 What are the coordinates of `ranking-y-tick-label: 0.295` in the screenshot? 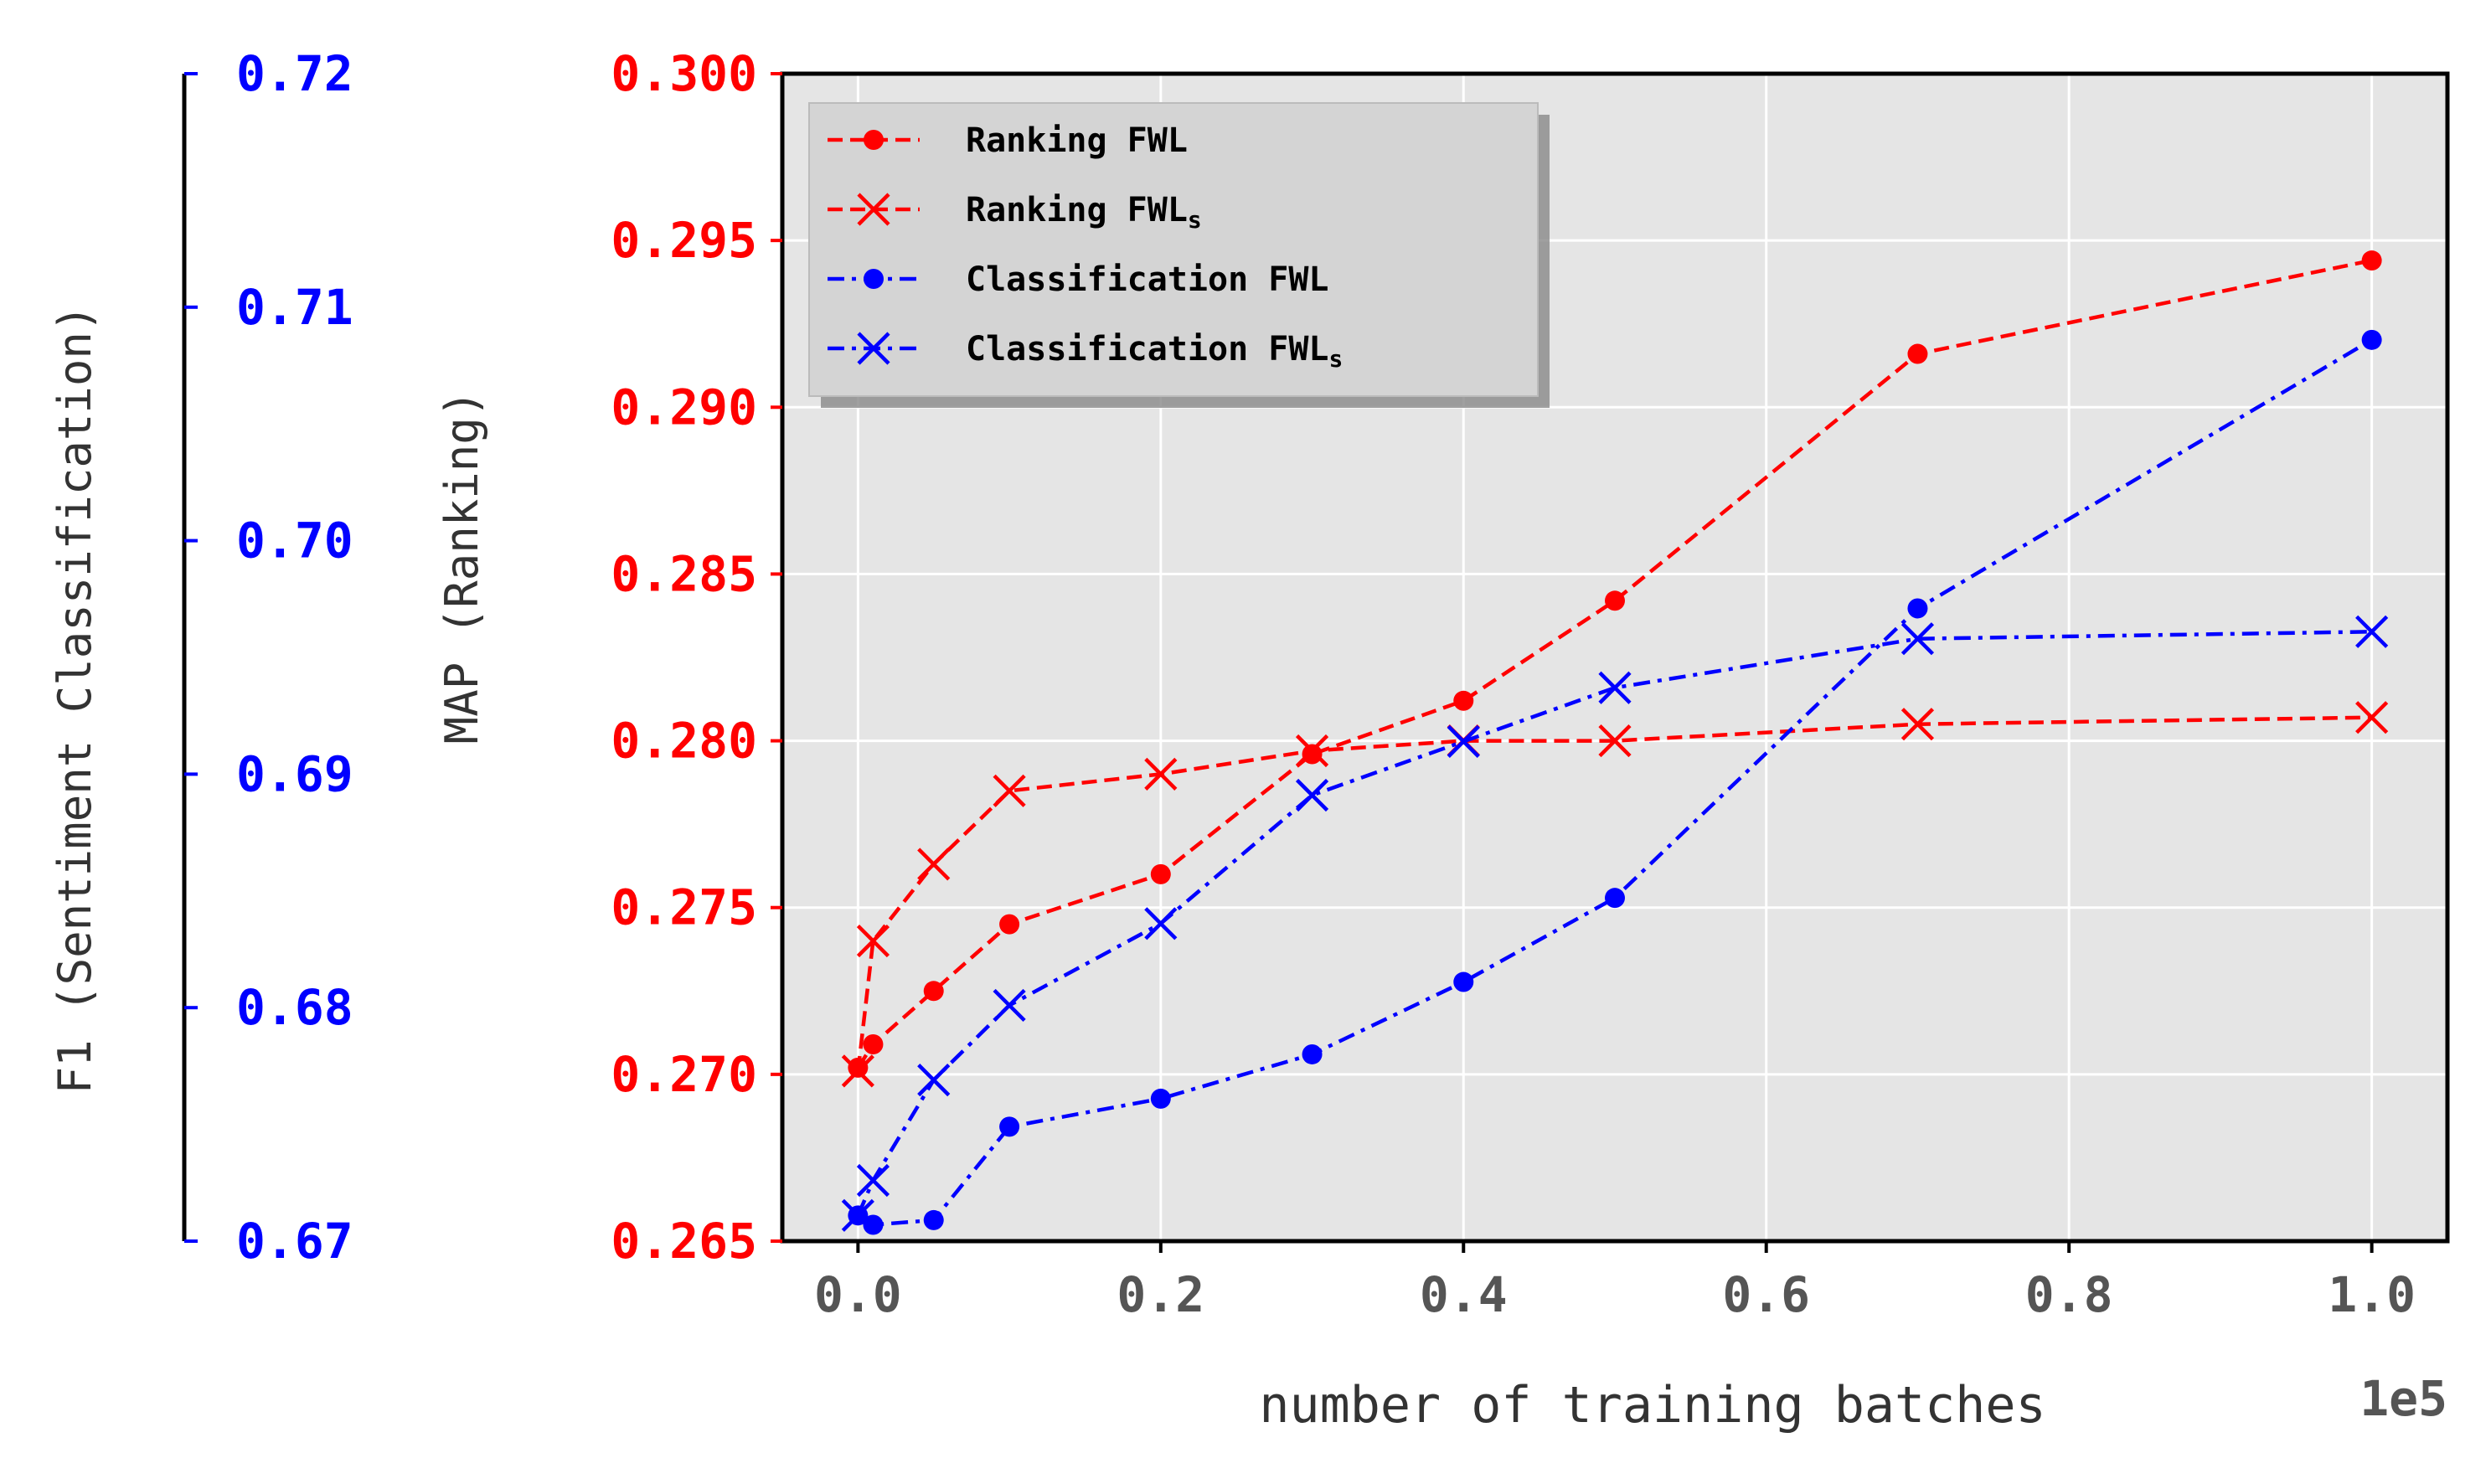 It's located at (684, 240).